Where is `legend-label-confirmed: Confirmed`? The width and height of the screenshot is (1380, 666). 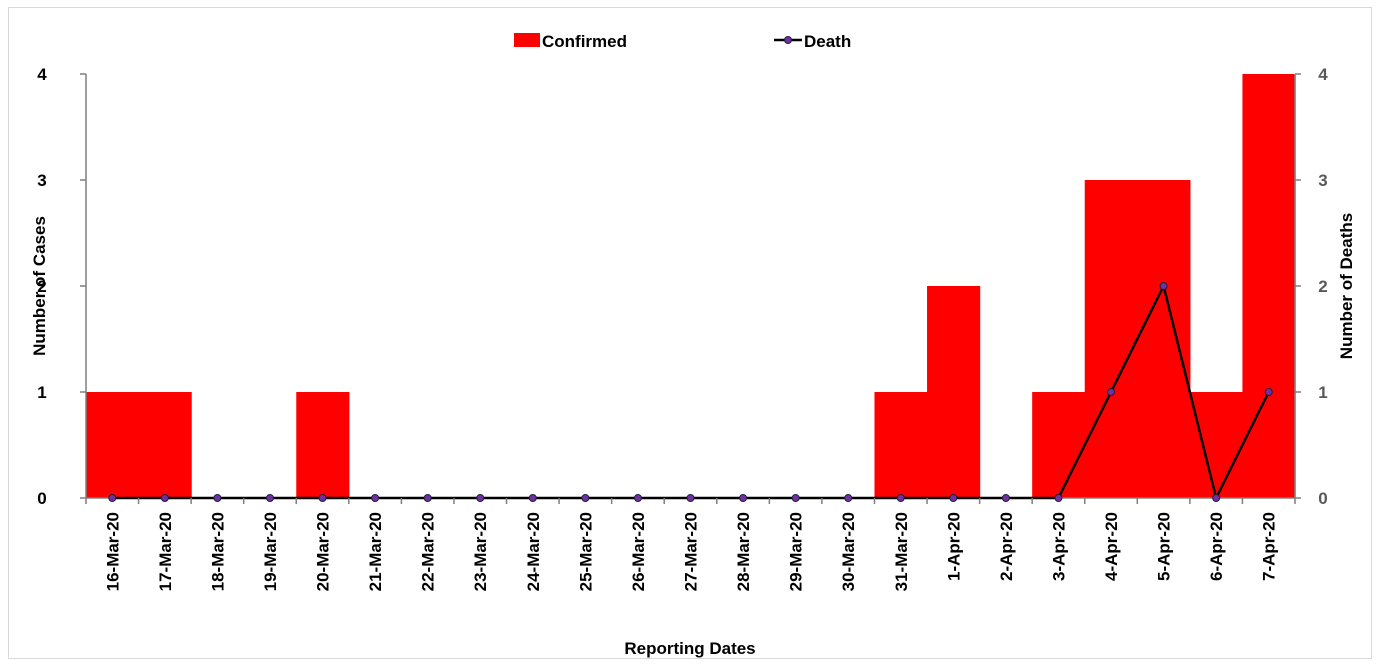 legend-label-confirmed: Confirmed is located at coordinates (584, 41).